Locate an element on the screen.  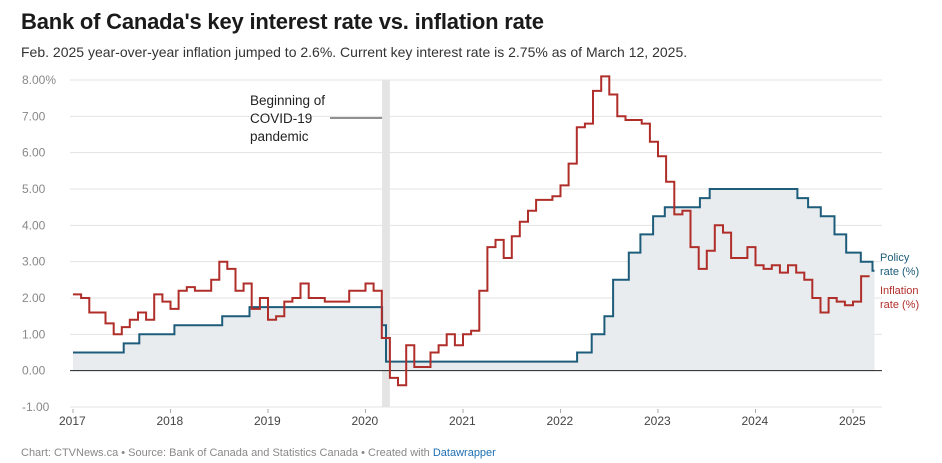
y-tick-label: 7.00 is located at coordinates (34, 116).